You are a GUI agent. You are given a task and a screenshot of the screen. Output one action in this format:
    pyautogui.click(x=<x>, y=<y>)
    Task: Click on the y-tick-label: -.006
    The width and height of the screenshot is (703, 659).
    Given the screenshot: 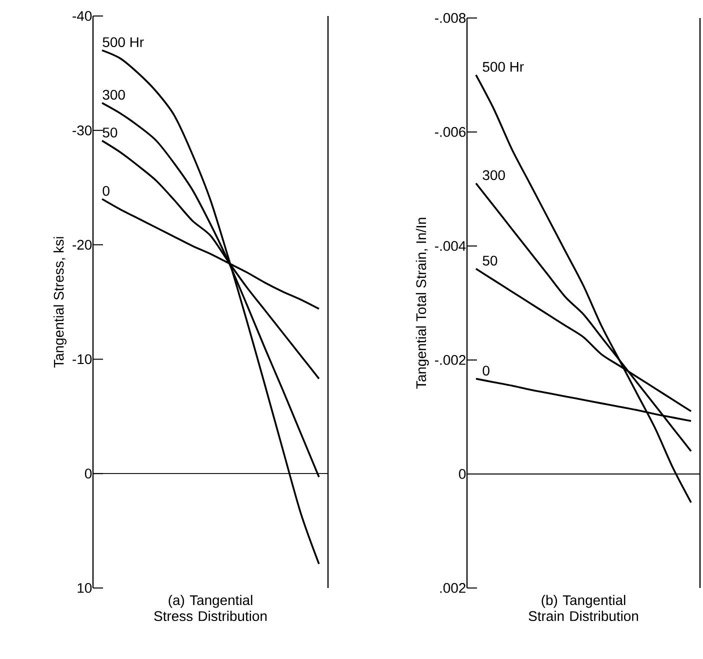 What is the action you would take?
    pyautogui.click(x=450, y=132)
    